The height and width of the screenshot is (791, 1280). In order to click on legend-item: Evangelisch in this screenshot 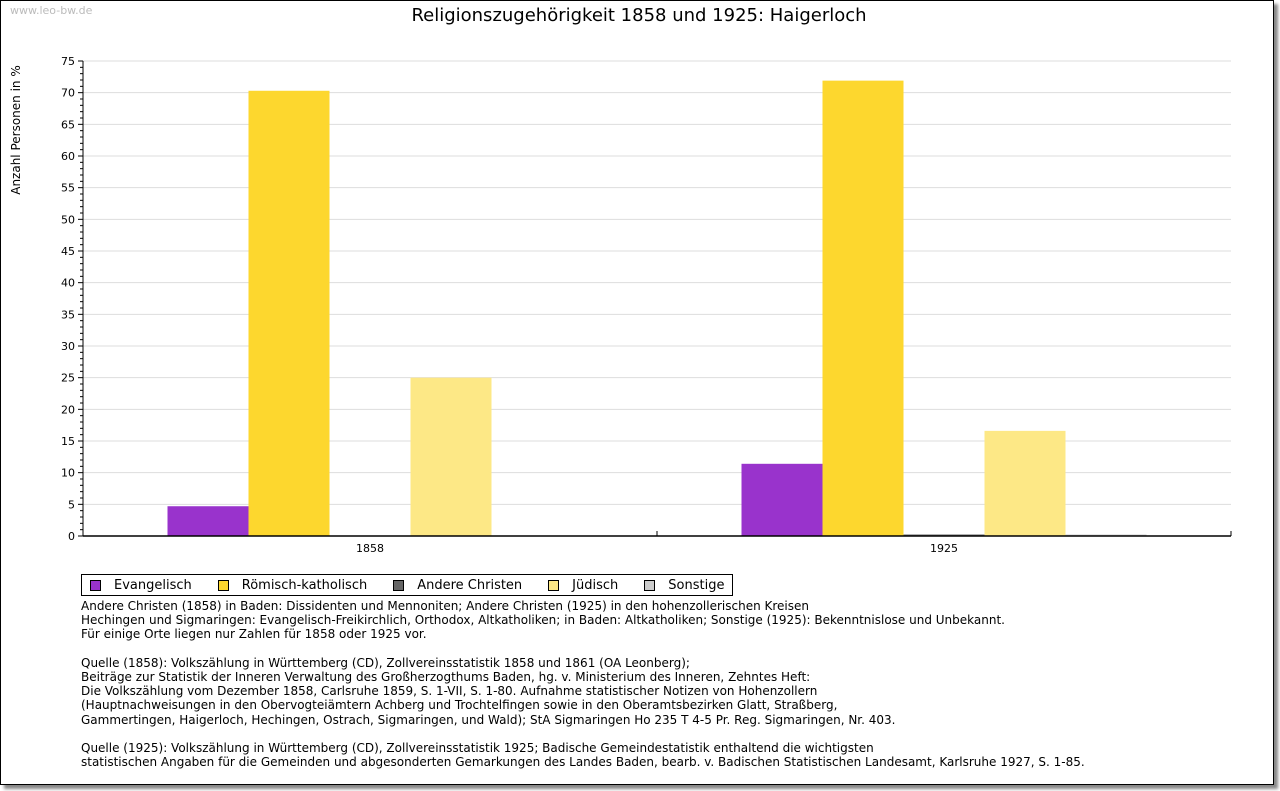, I will do `click(141, 585)`.